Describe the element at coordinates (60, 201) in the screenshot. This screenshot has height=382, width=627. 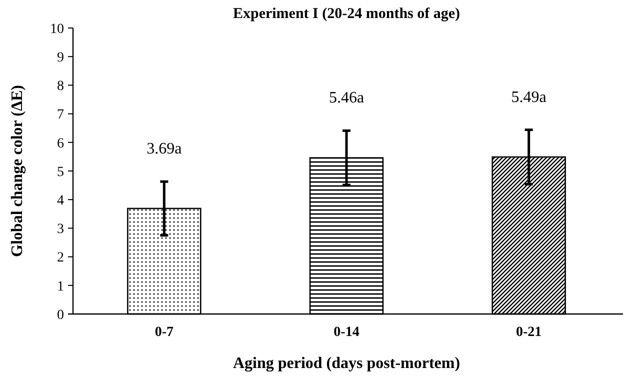
I see `y-tick-label: 4` at that location.